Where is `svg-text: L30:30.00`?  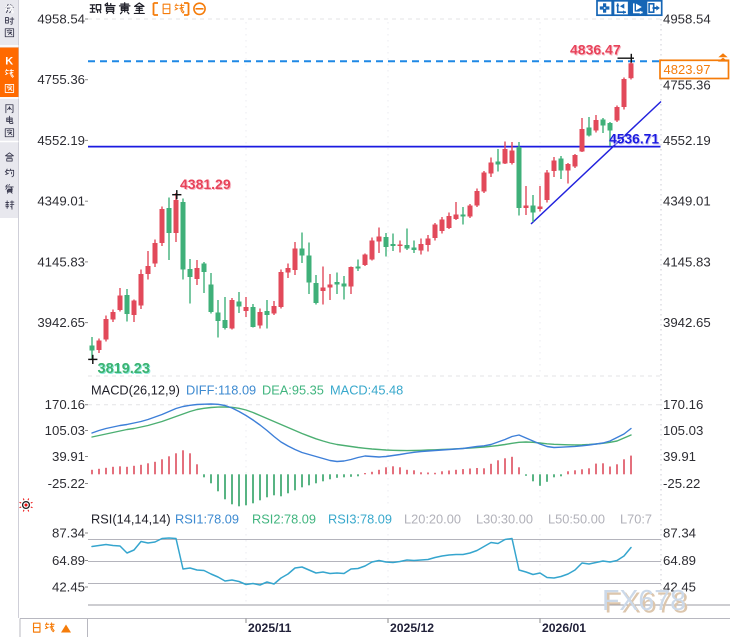 svg-text: L30:30.00 is located at coordinates (504, 519).